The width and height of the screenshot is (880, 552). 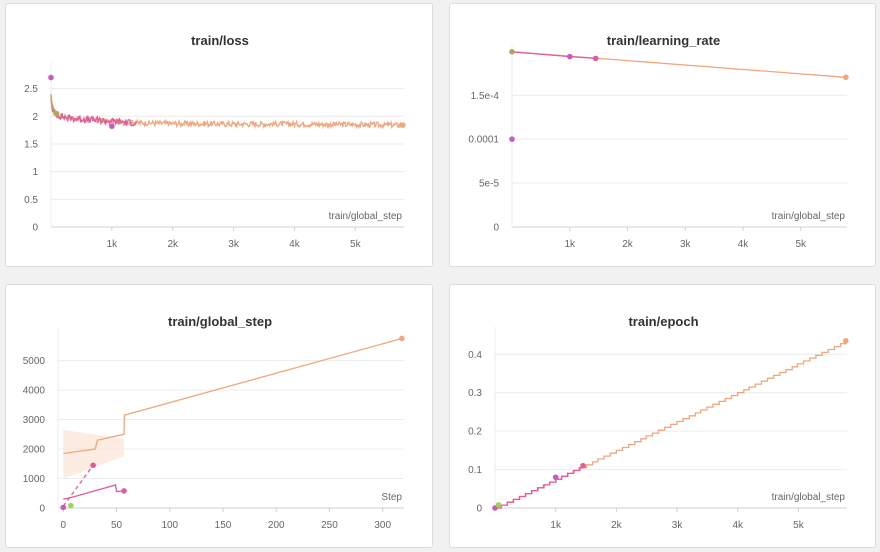 I want to click on y-tick-label: 0.2, so click(x=475, y=432).